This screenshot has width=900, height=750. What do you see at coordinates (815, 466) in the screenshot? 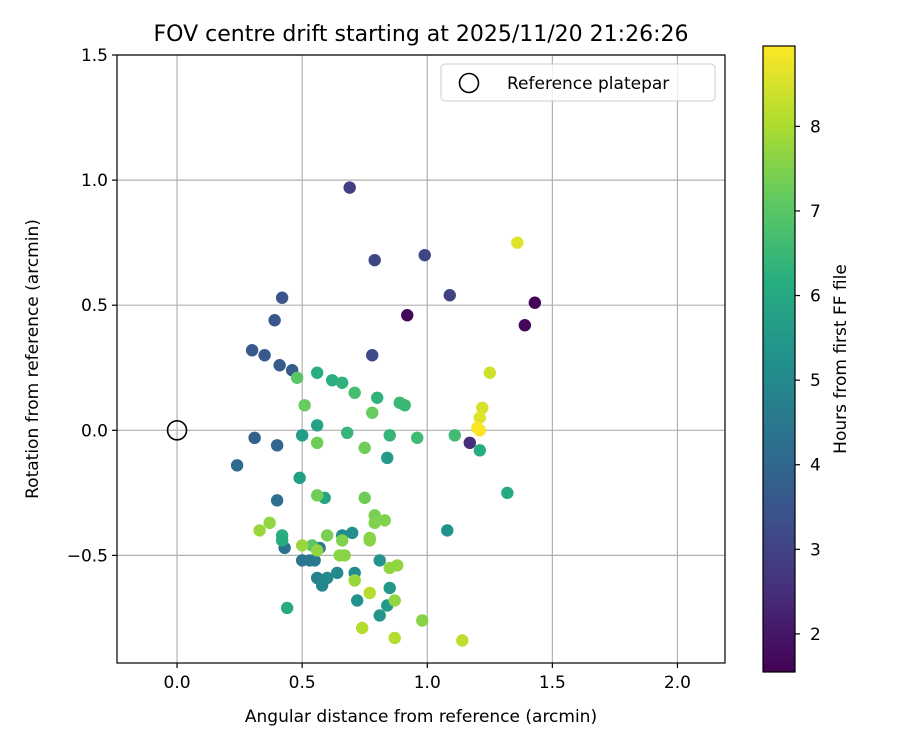
I see `colorbar-tick-label: 4` at bounding box center [815, 466].